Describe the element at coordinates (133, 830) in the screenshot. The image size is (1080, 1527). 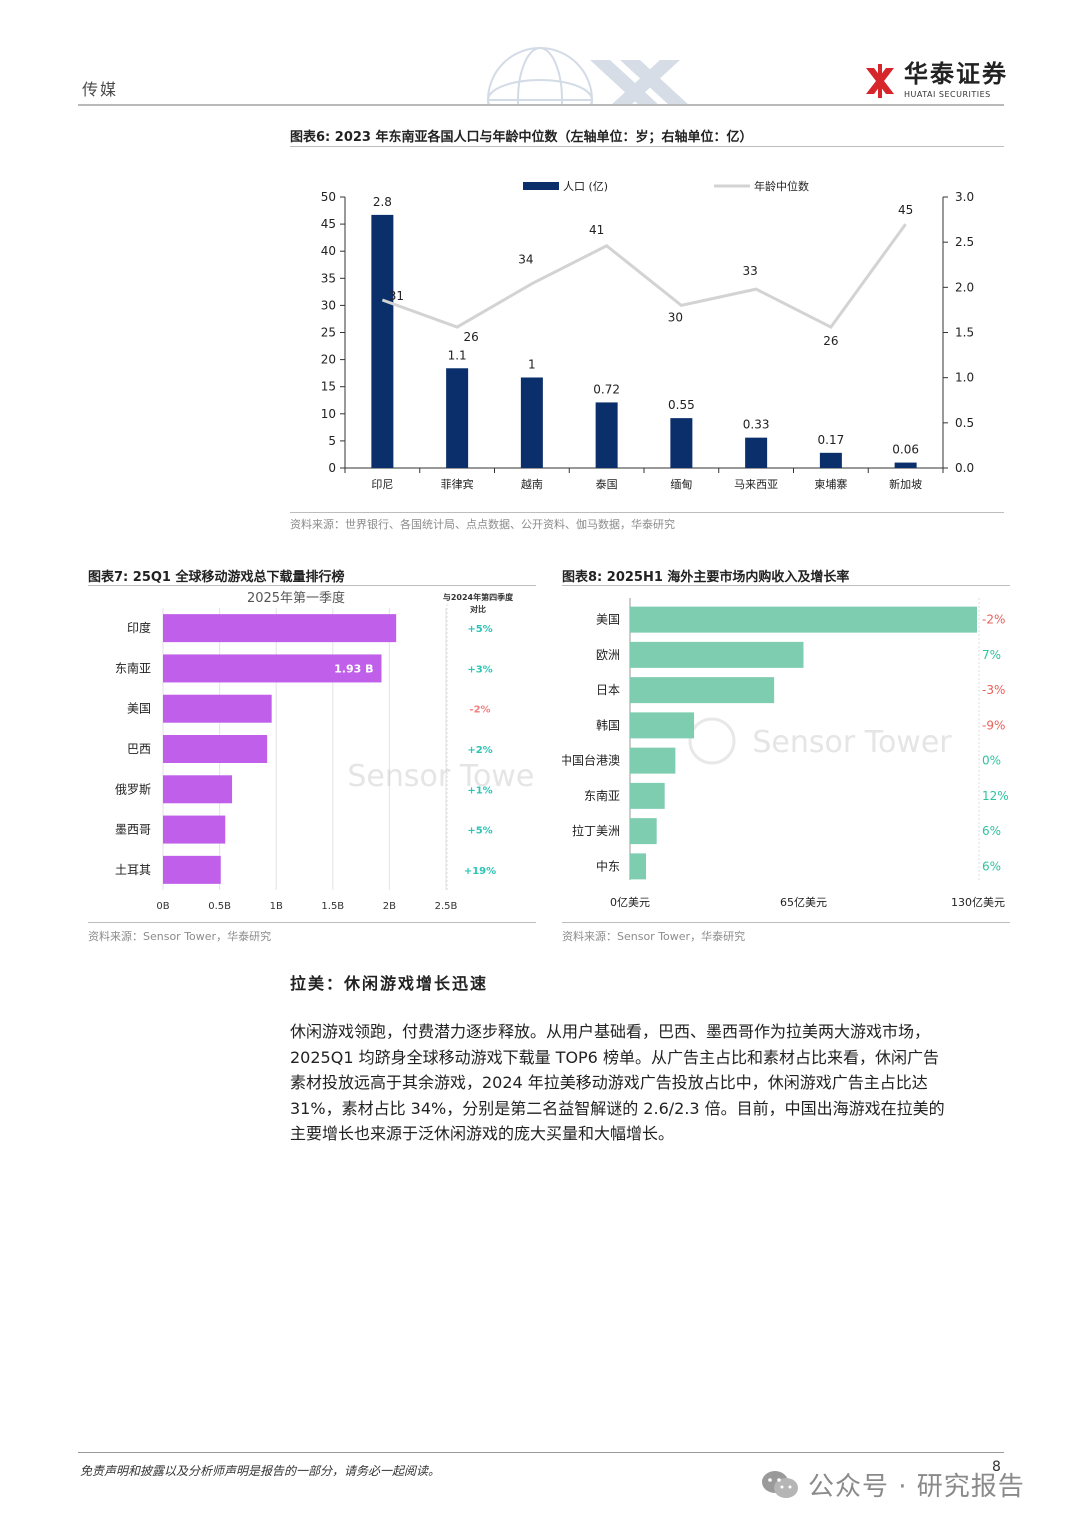
I see `y-category-label: 墨西哥` at that location.